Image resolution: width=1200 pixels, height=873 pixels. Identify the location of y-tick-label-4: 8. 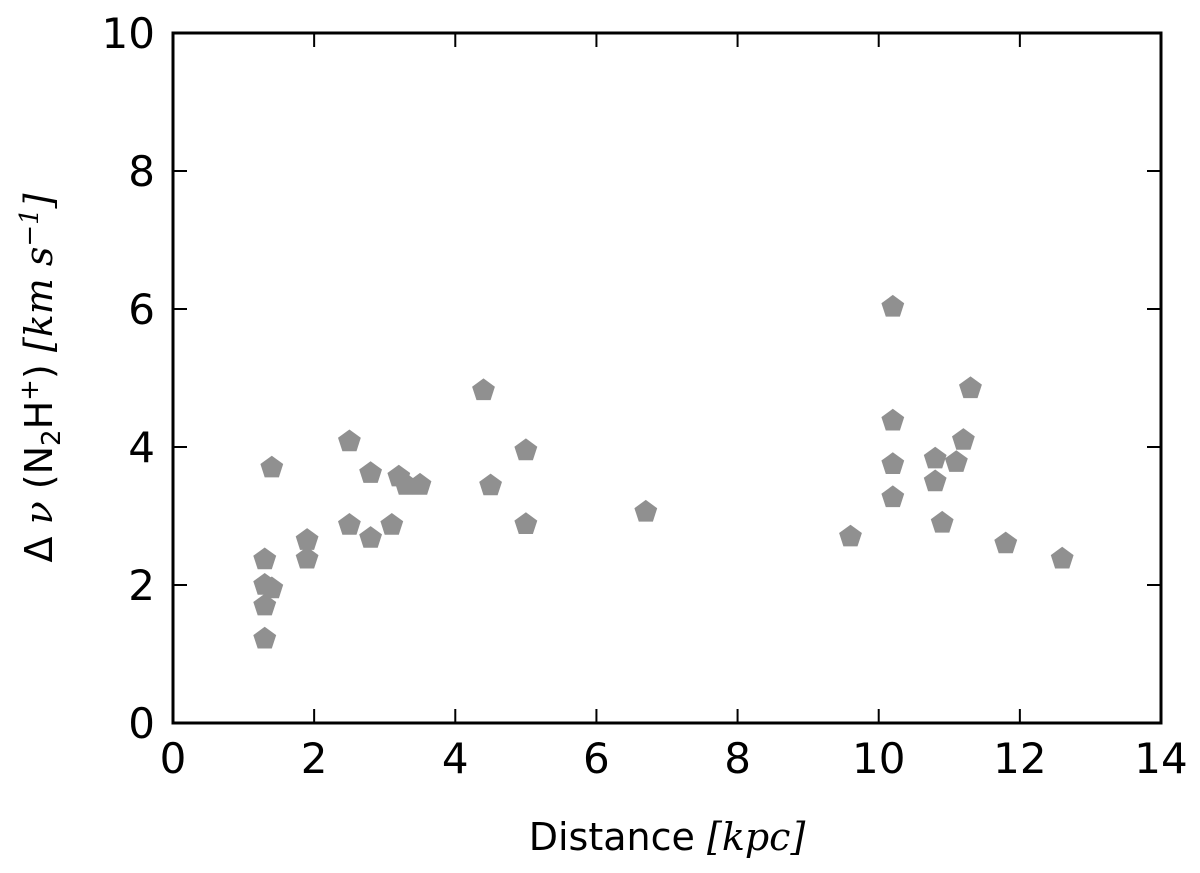
(141, 171).